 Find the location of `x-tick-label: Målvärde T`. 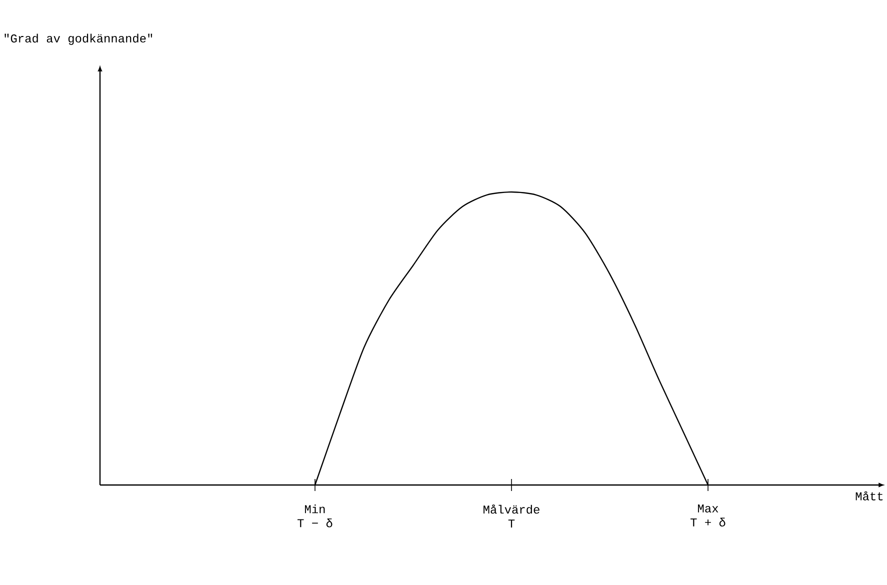

x-tick-label: Målvärde T is located at coordinates (512, 516).